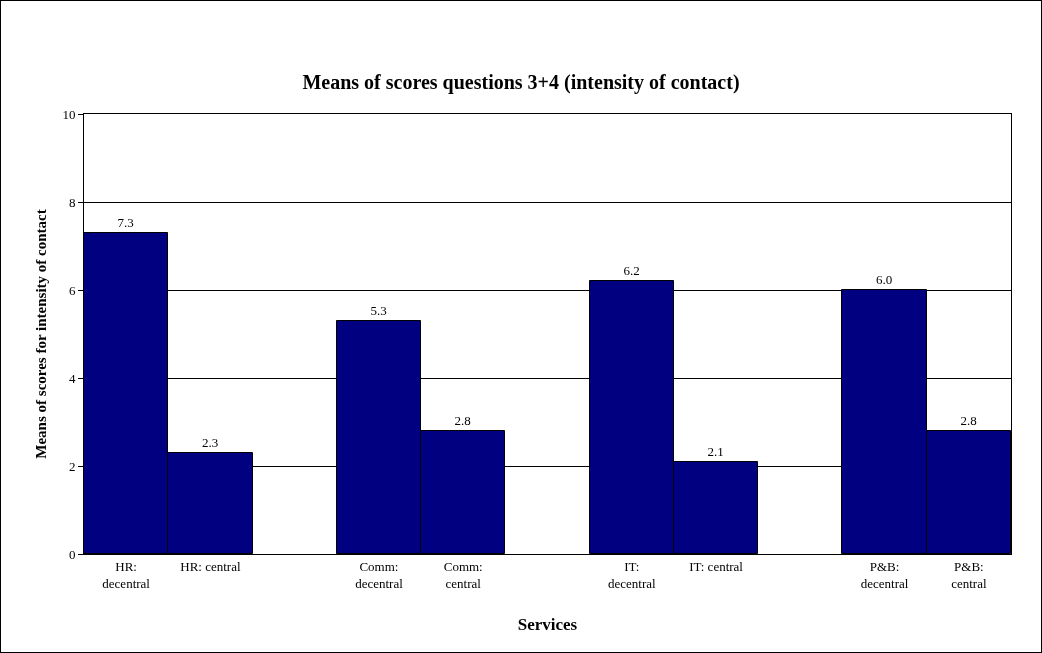 This screenshot has width=1042, height=653. What do you see at coordinates (631, 574) in the screenshot?
I see `x-tick-label: IT: decentral` at bounding box center [631, 574].